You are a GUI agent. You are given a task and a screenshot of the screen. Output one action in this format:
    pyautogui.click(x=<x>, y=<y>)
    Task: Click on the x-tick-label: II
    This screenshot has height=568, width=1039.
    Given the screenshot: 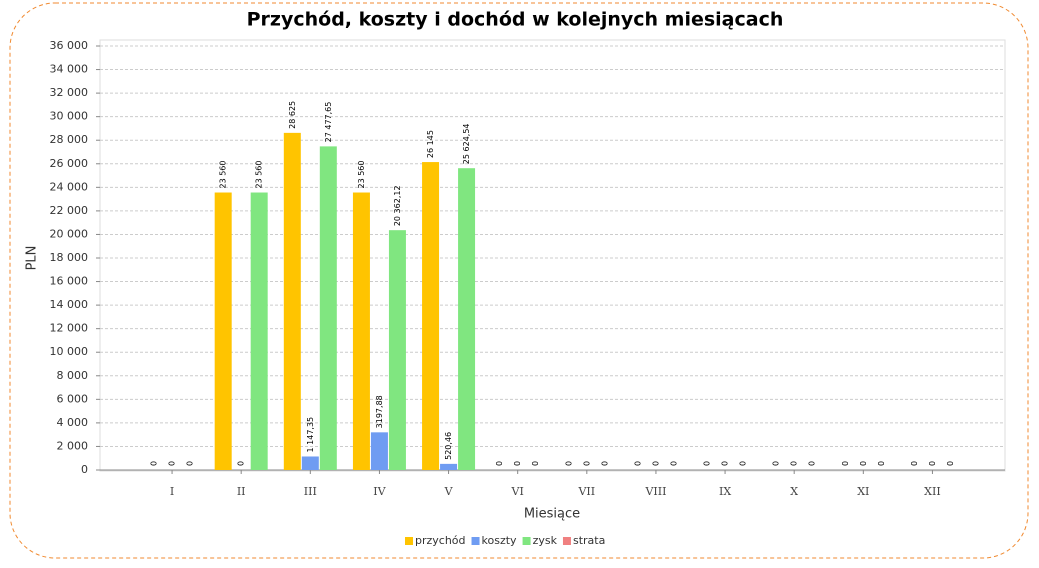 What is the action you would take?
    pyautogui.click(x=241, y=491)
    